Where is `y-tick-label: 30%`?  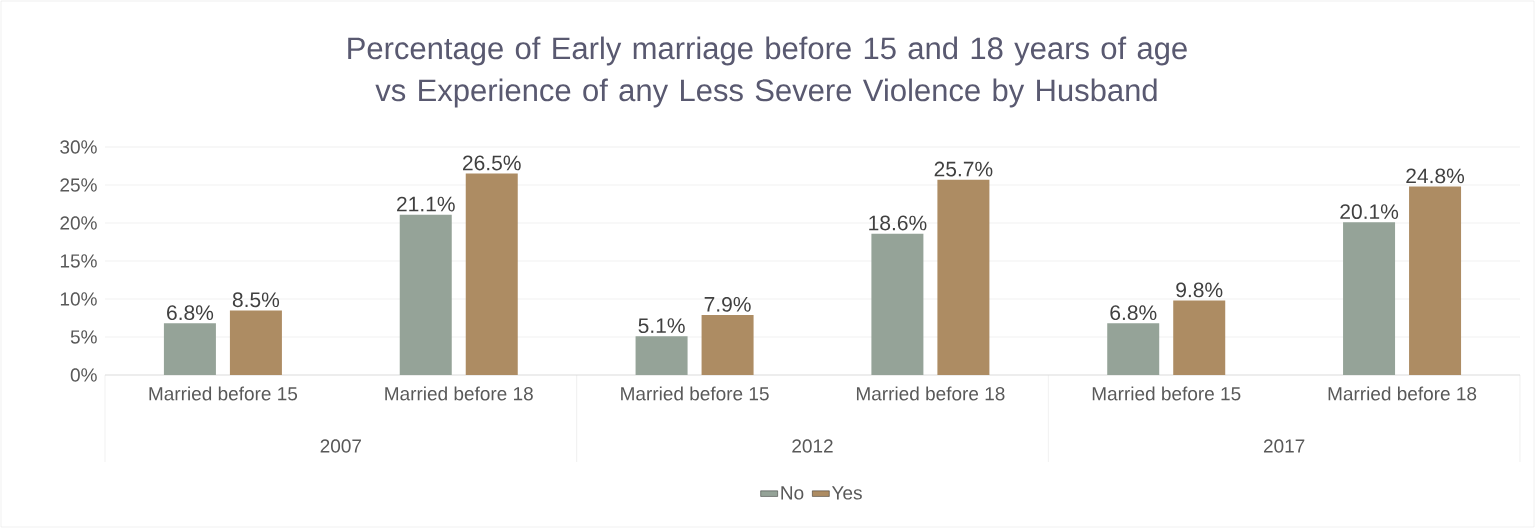 y-tick-label: 30% is located at coordinates (78, 147).